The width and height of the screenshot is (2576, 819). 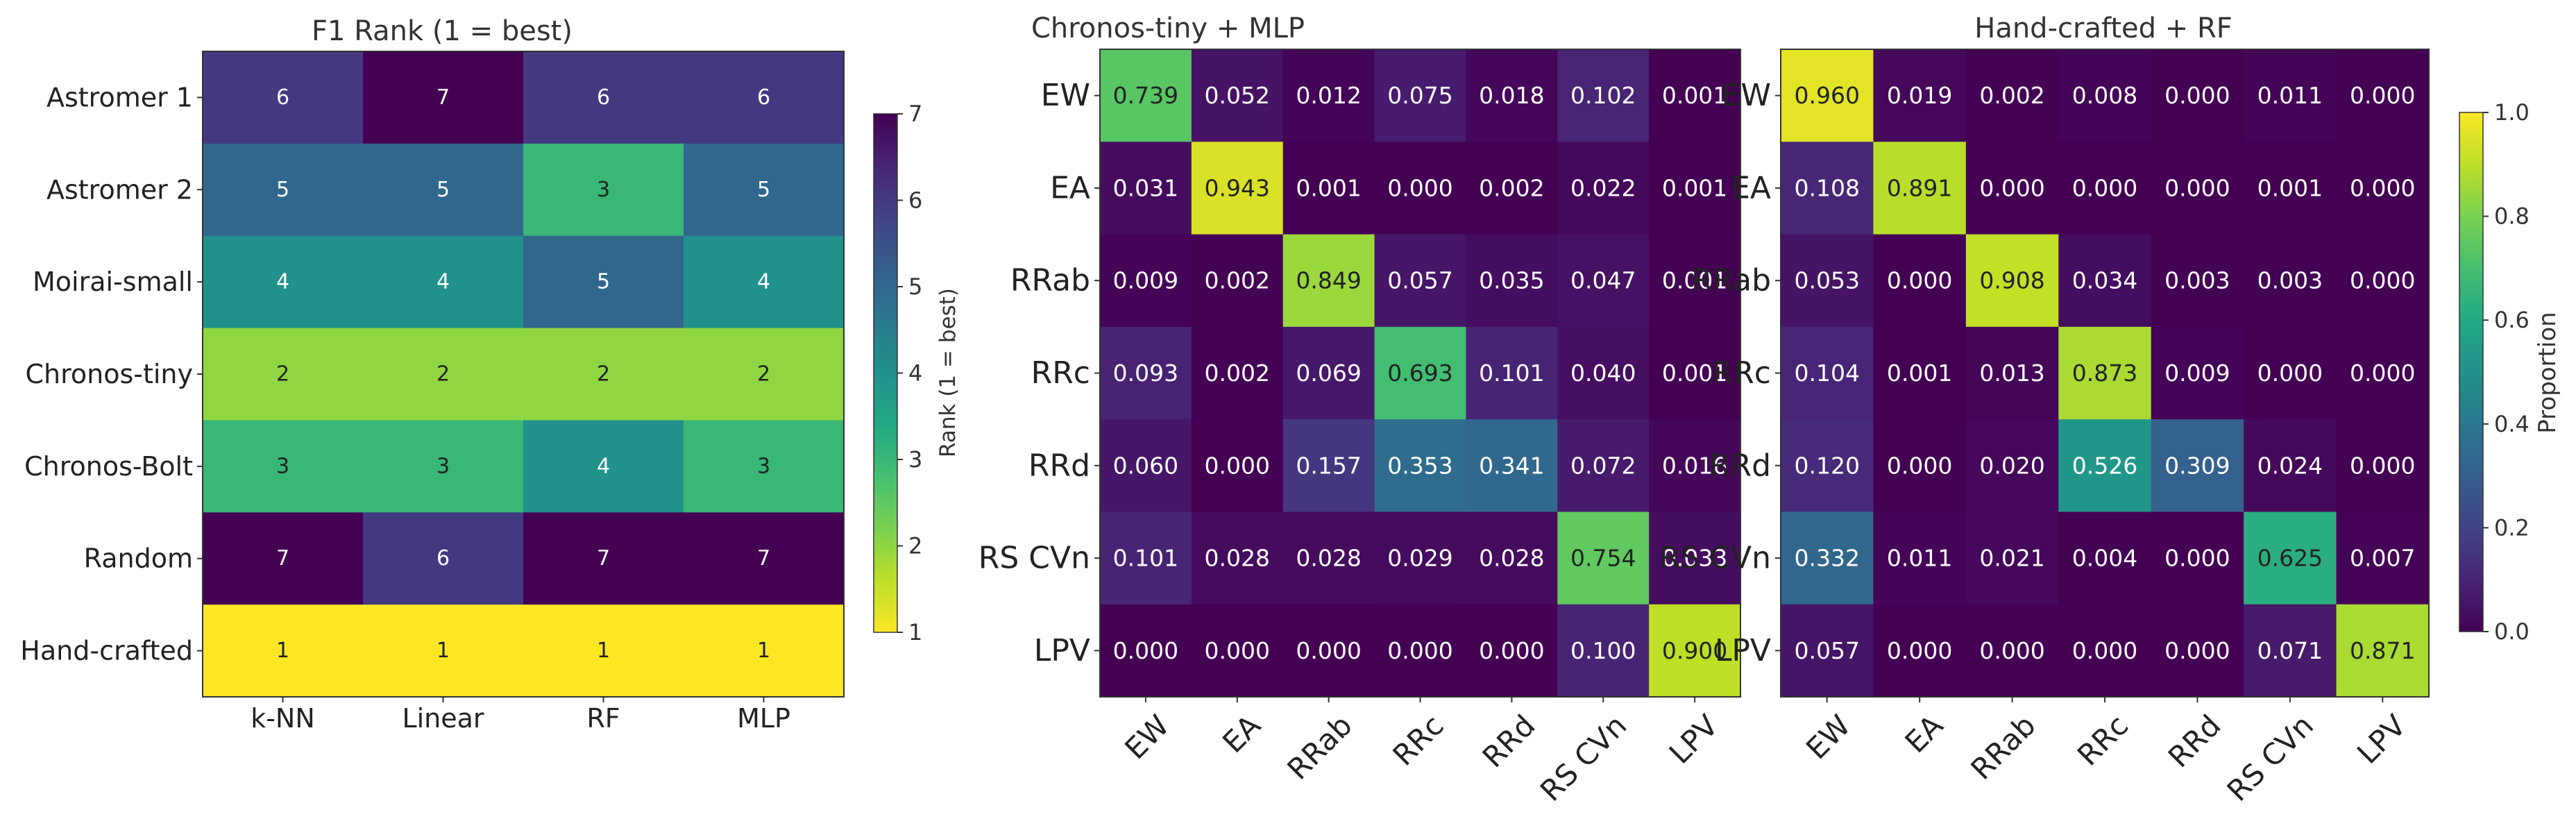 I want to click on cell-value-label: 0.034, so click(x=2105, y=280).